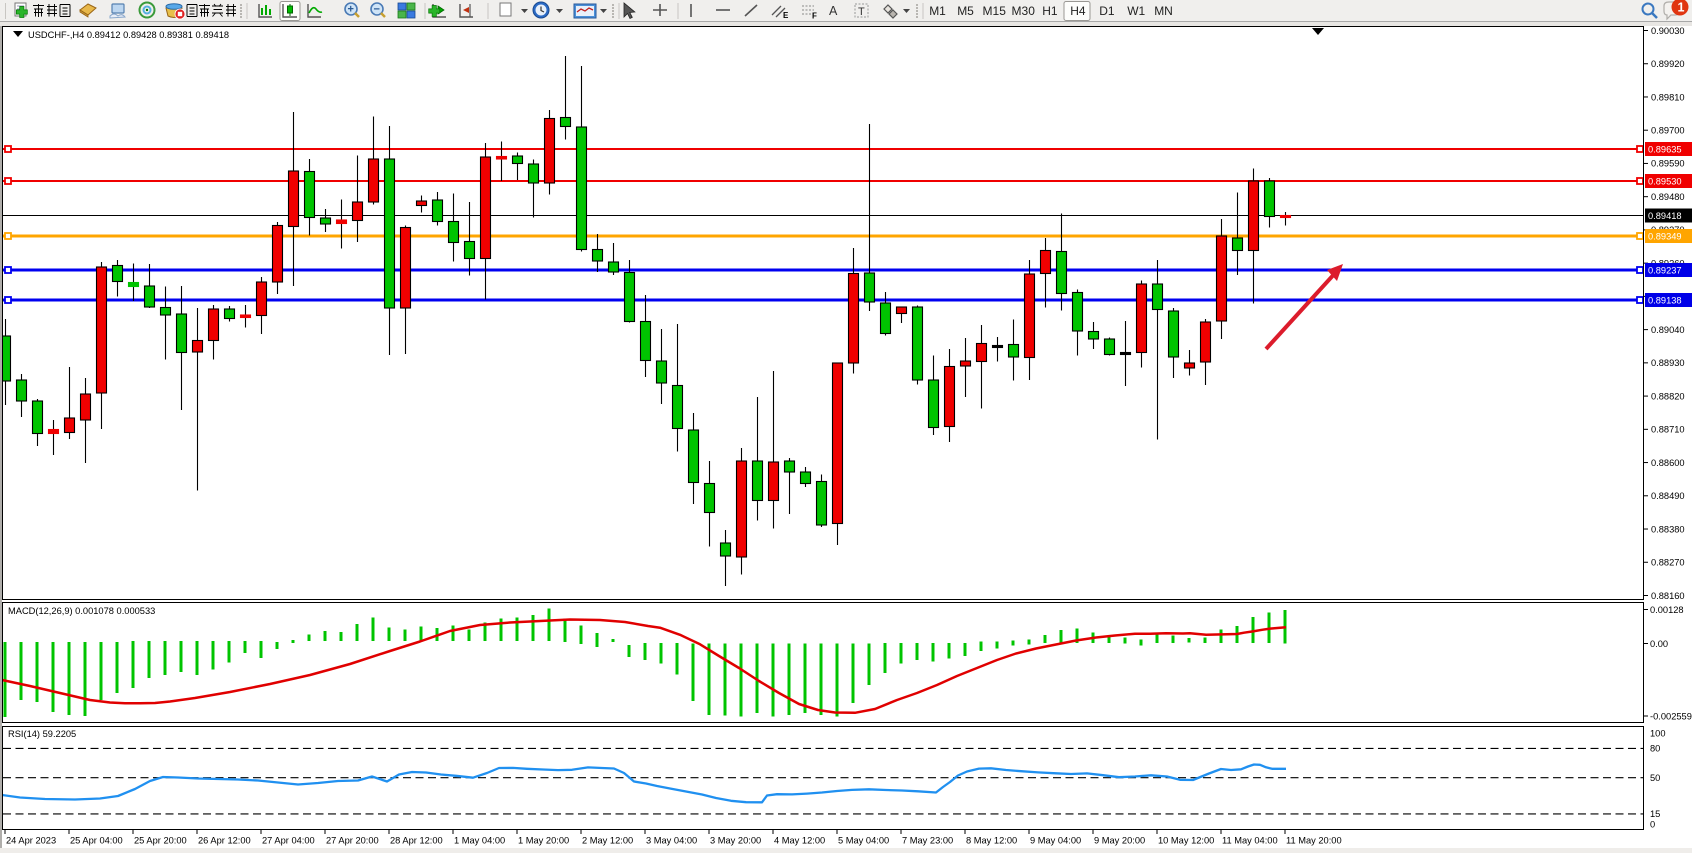 The height and width of the screenshot is (853, 1692). Describe the element at coordinates (1681, 8) in the screenshot. I see `svg-text: 1` at that location.